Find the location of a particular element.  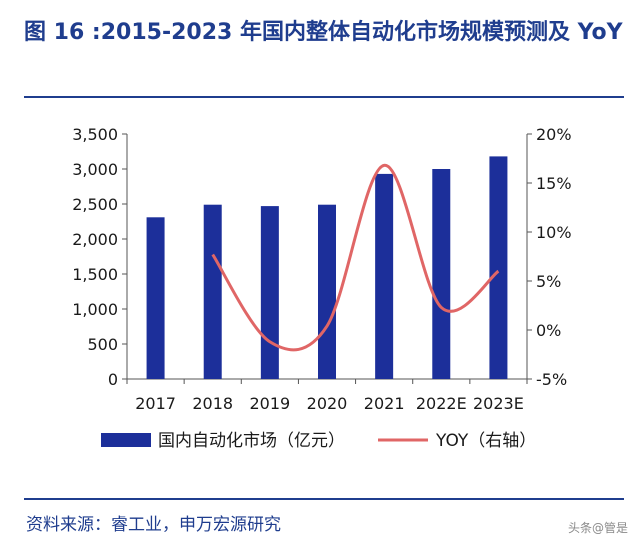

x-tick-label: 2017 is located at coordinates (155, 403).